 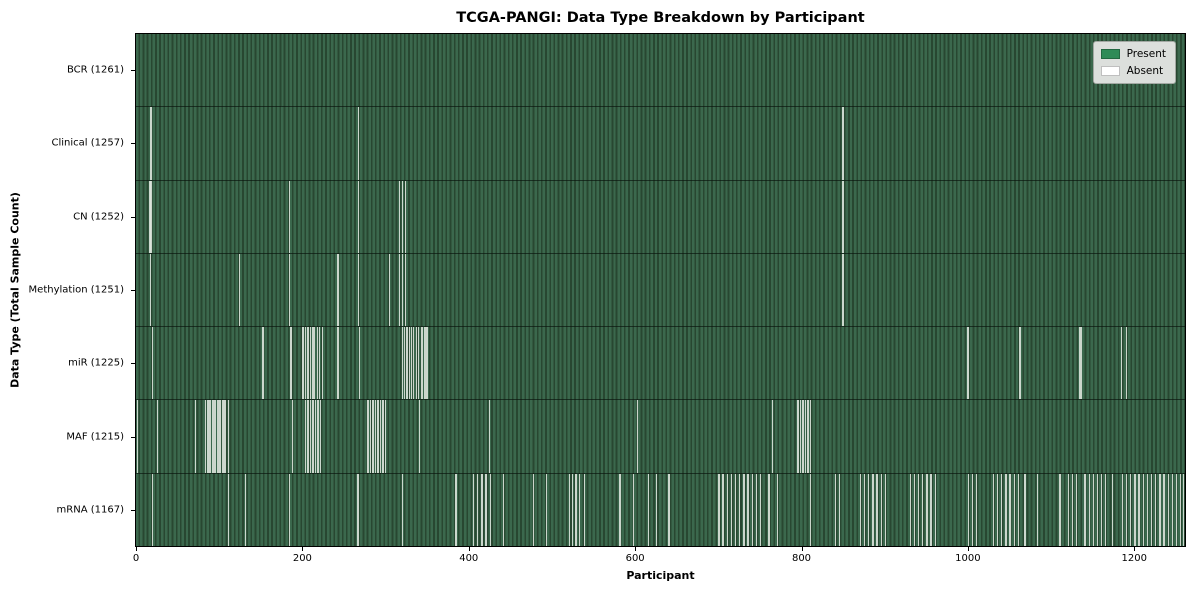 I want to click on x-tick-label: 600, so click(x=635, y=558).